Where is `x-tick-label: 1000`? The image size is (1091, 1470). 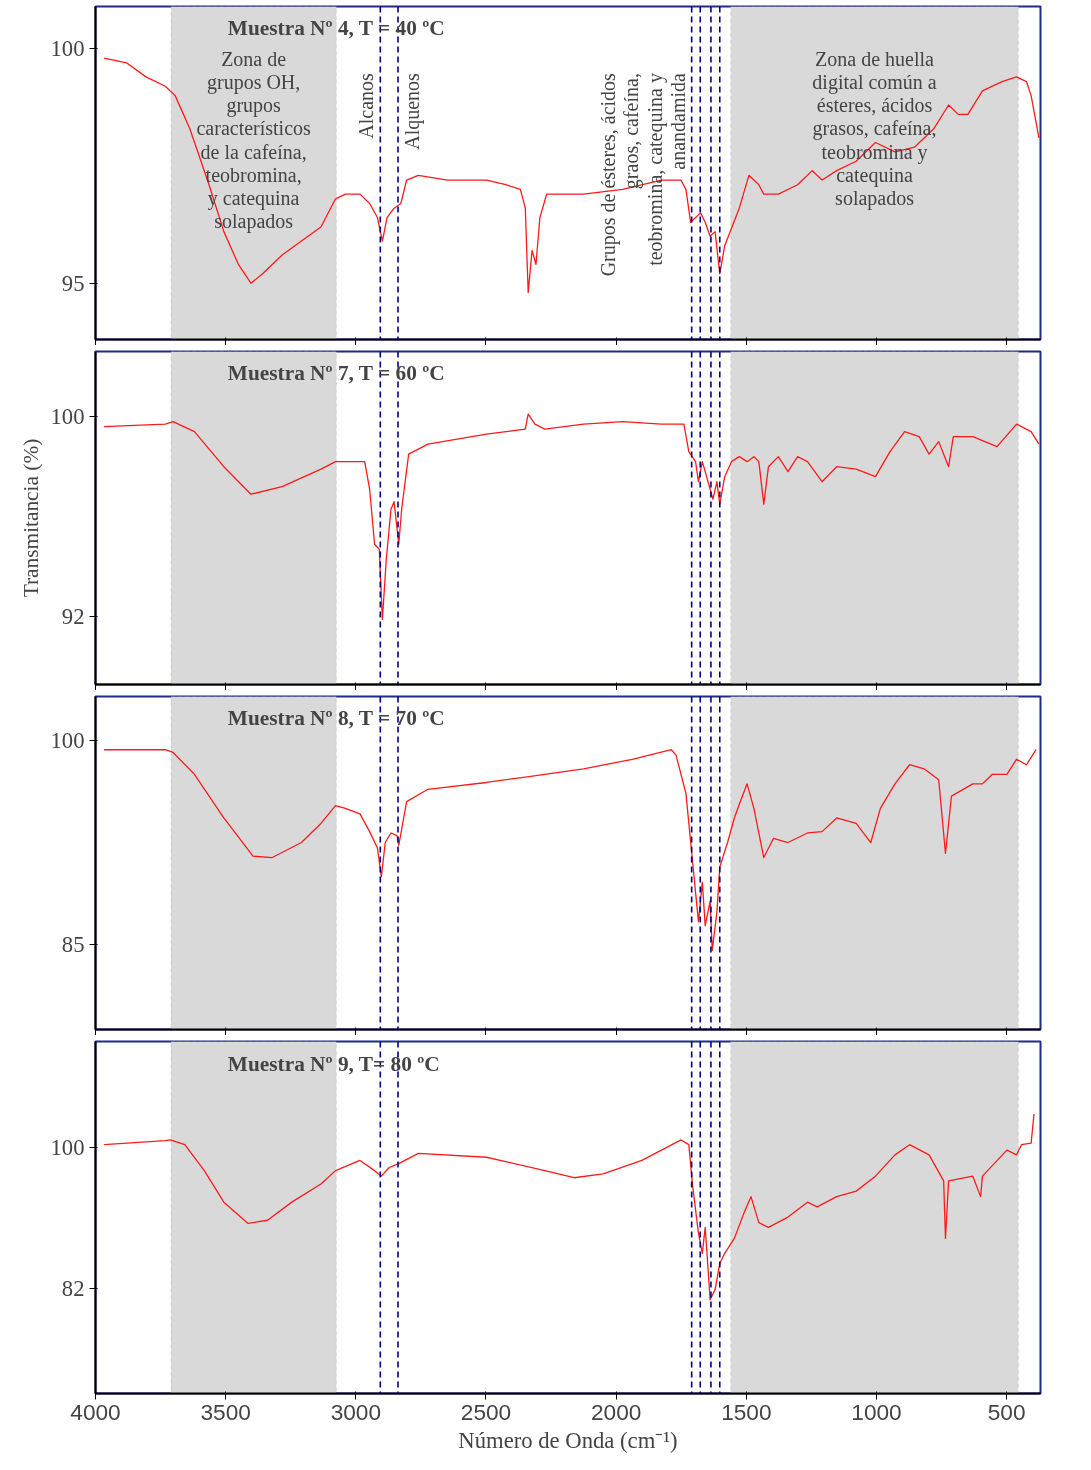
x-tick-label: 1000 is located at coordinates (876, 1411).